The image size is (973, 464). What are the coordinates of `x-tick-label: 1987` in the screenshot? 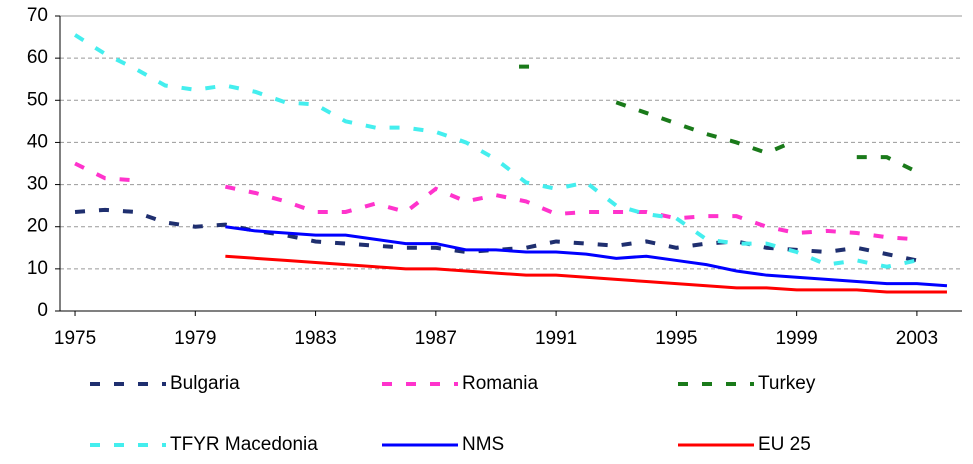 It's located at (436, 338).